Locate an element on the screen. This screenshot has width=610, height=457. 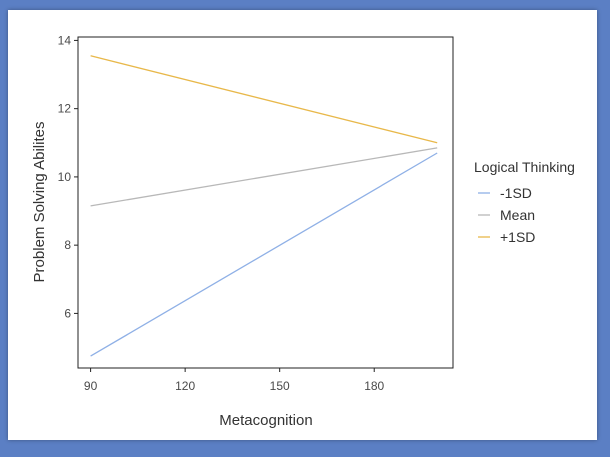
x-tick-label: 120 is located at coordinates (185, 386).